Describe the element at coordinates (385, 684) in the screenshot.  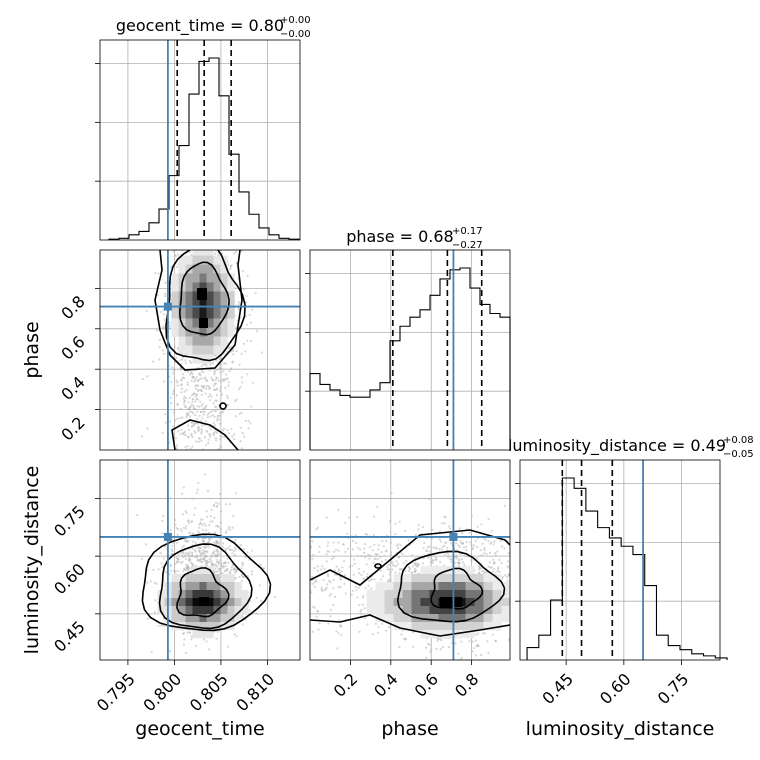
I see `xtick-label-phase-1: 0.4` at that location.